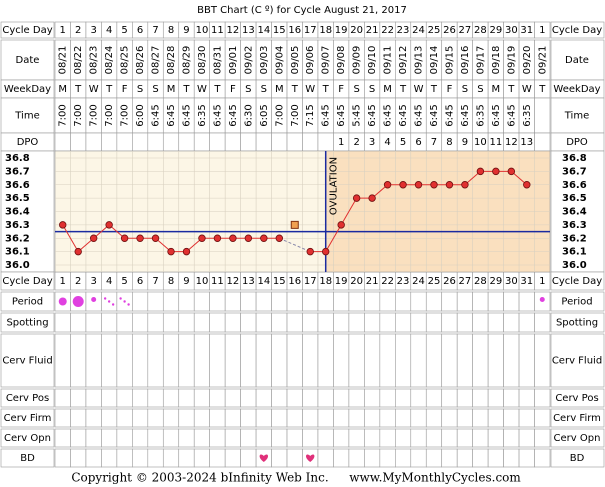 This screenshot has width=605, height=487. What do you see at coordinates (199, 478) in the screenshot?
I see `copyright: Copyright © 2003-2024 bInfinity Web Inc.` at bounding box center [199, 478].